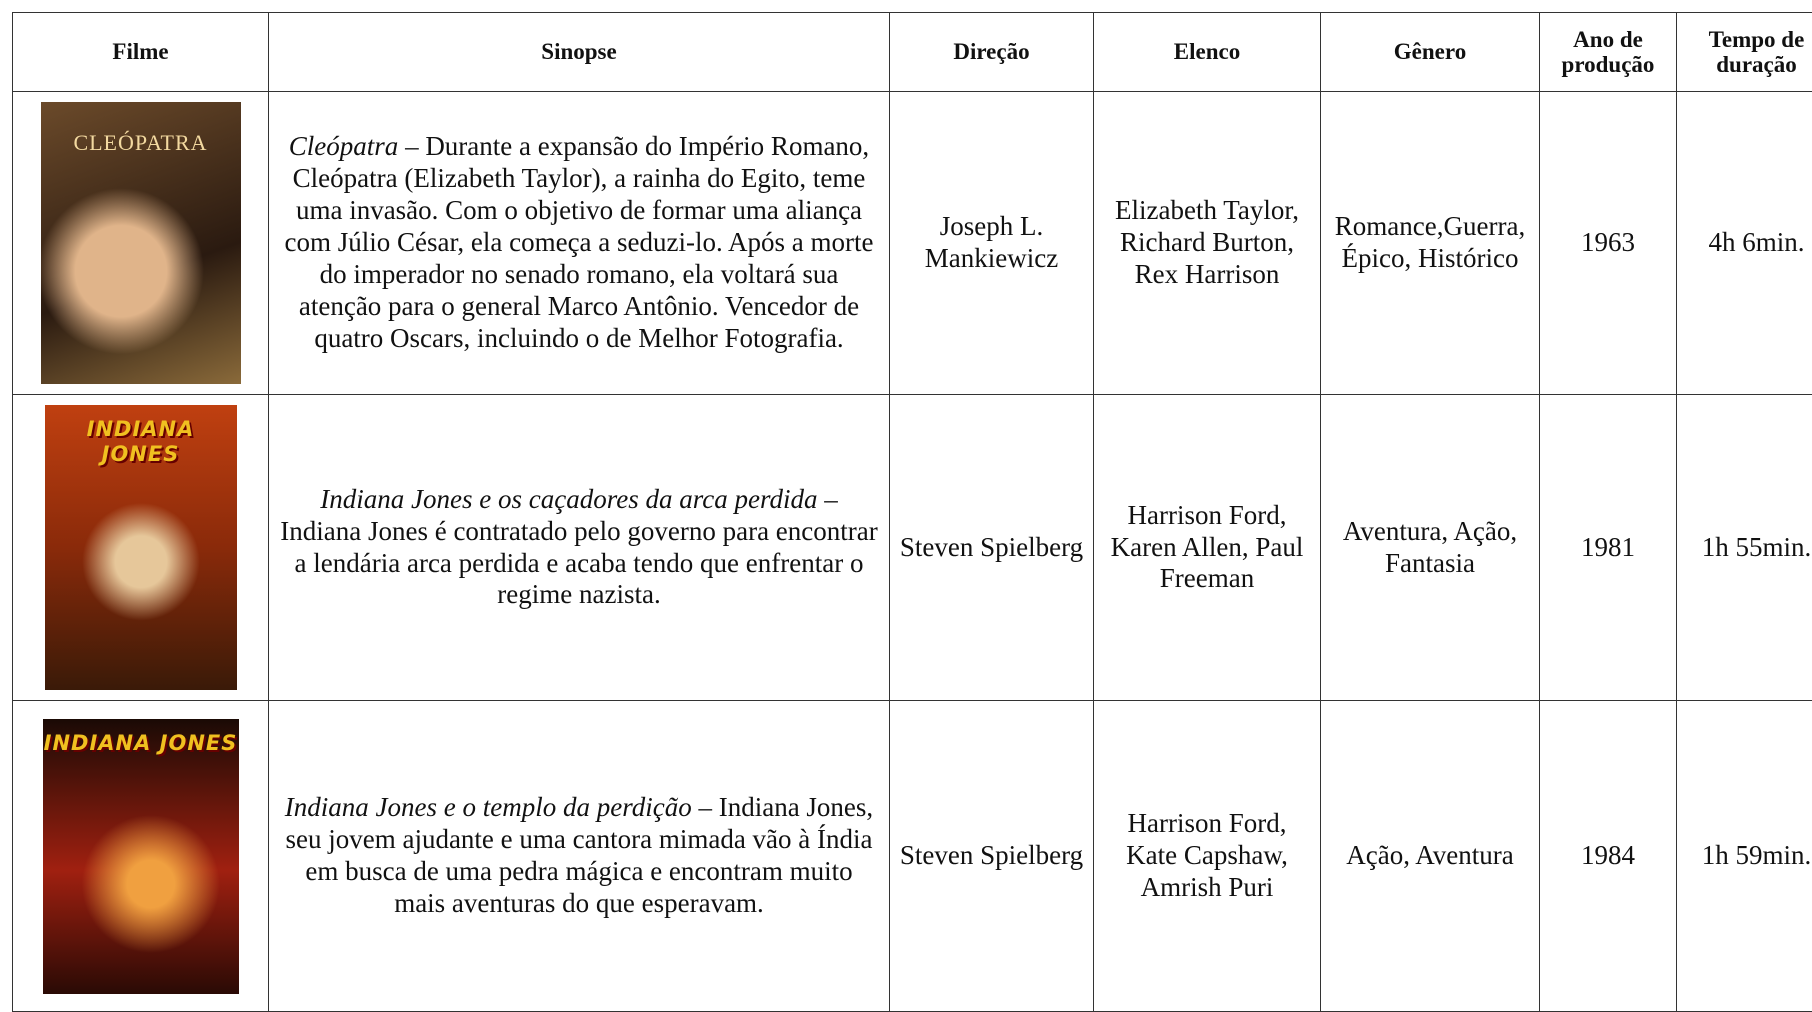 The height and width of the screenshot is (1012, 1812). I want to click on column-header: Ano de produção, so click(1608, 52).